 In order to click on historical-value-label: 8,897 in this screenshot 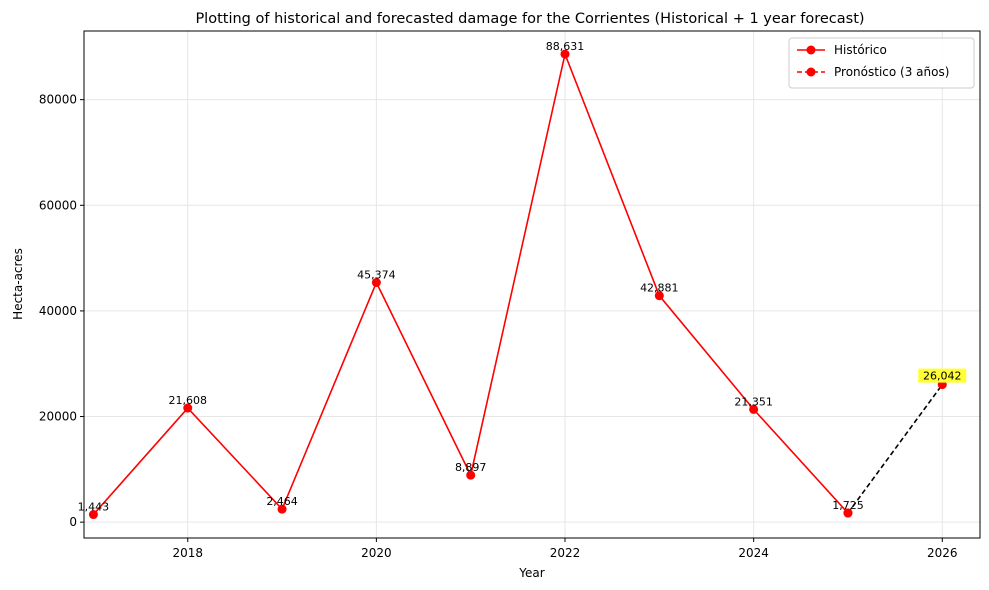, I will do `click(471, 467)`.